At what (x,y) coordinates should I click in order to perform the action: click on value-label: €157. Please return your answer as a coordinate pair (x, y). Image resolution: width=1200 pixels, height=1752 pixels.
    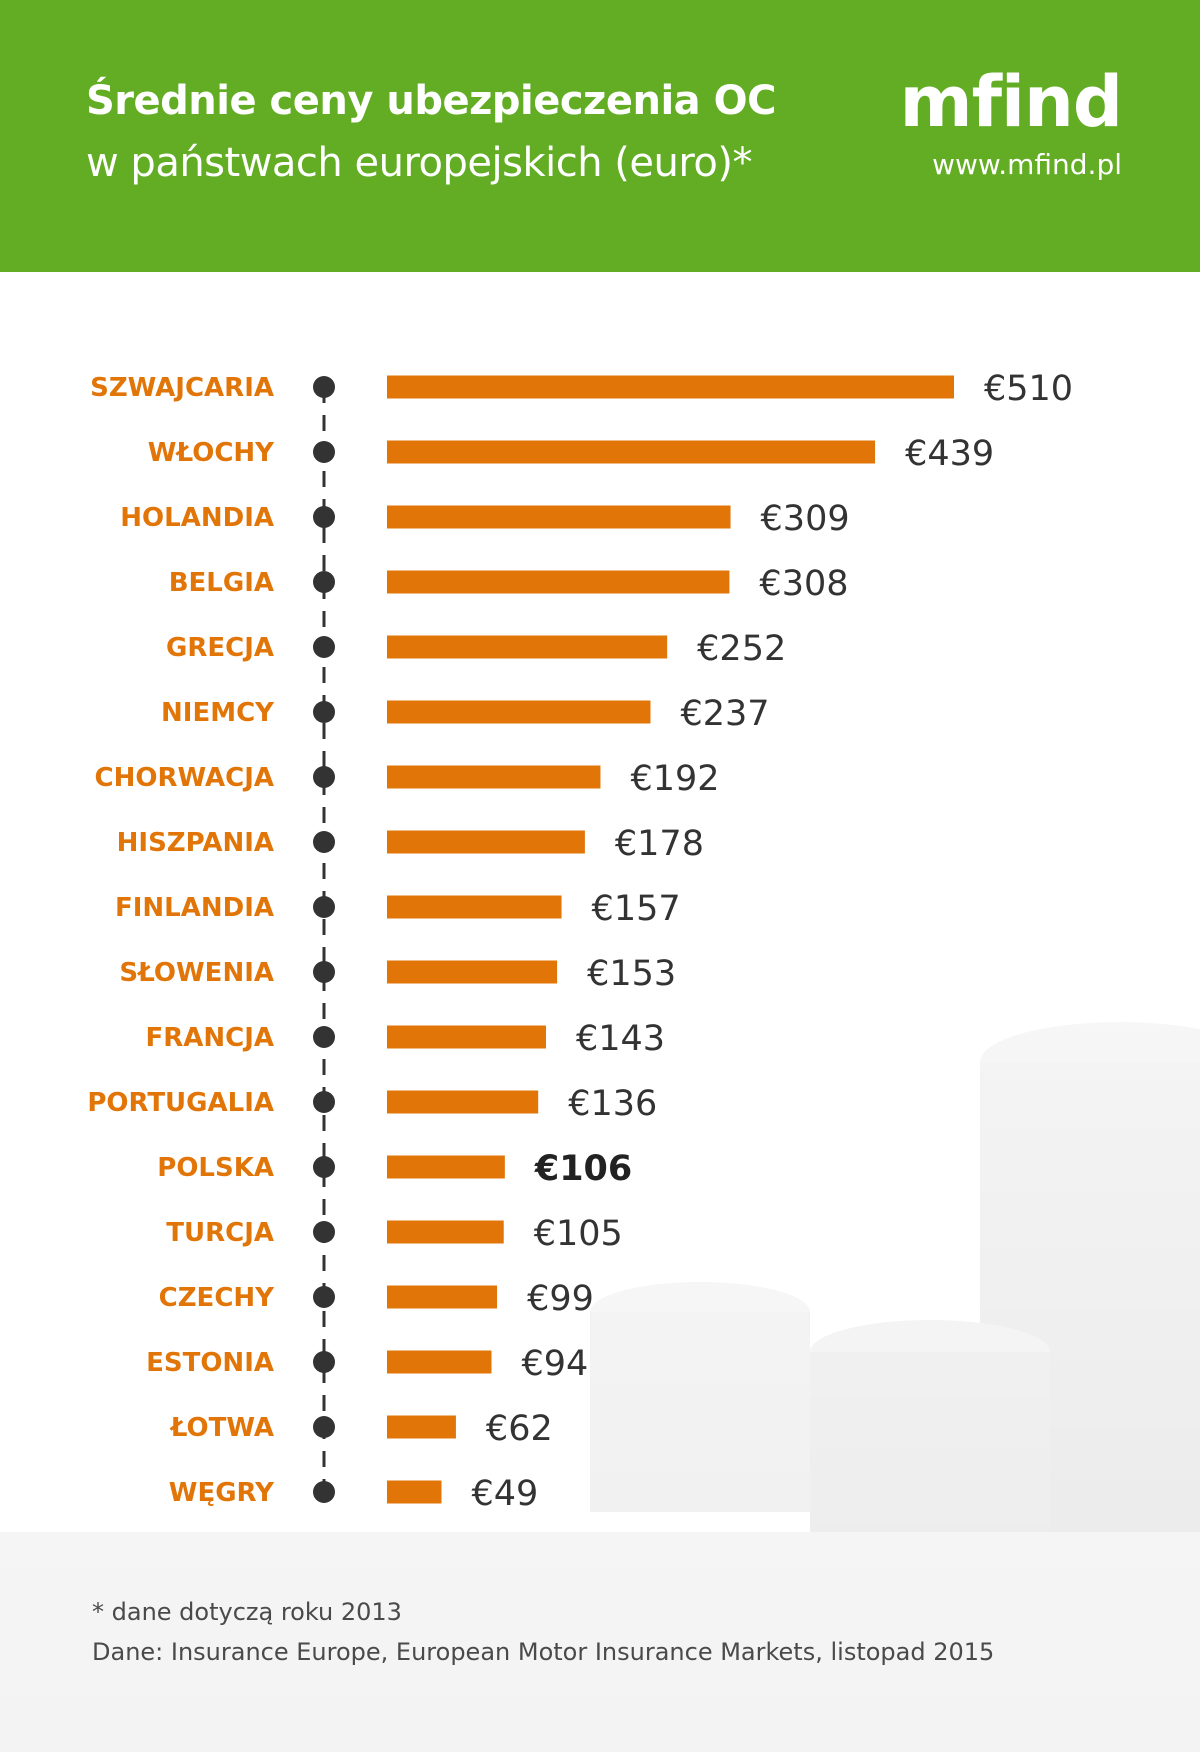
    Looking at the image, I should click on (636, 909).